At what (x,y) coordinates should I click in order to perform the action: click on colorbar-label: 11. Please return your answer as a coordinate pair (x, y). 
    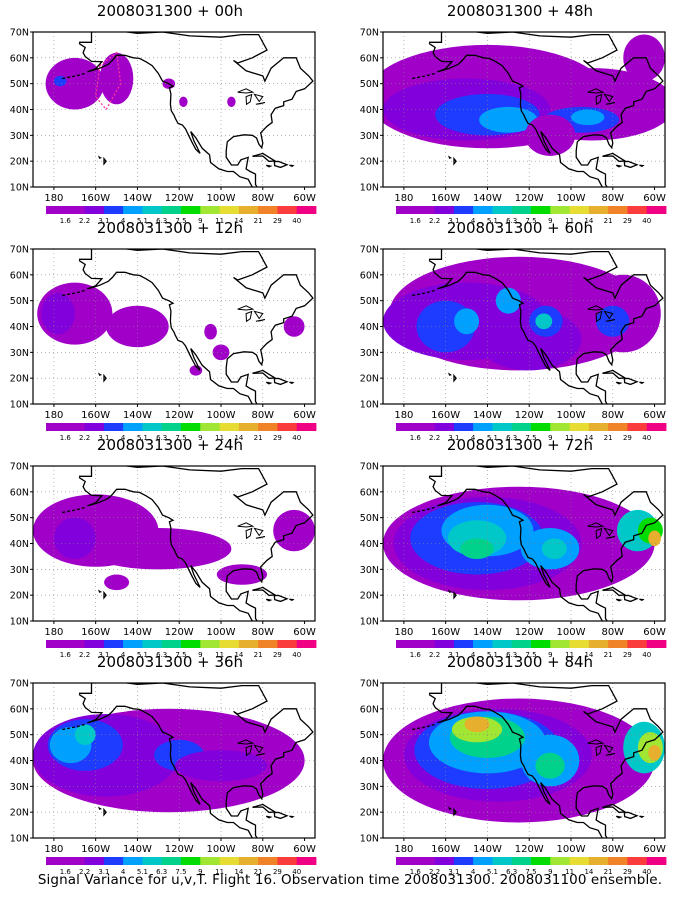
    Looking at the image, I should click on (569, 438).